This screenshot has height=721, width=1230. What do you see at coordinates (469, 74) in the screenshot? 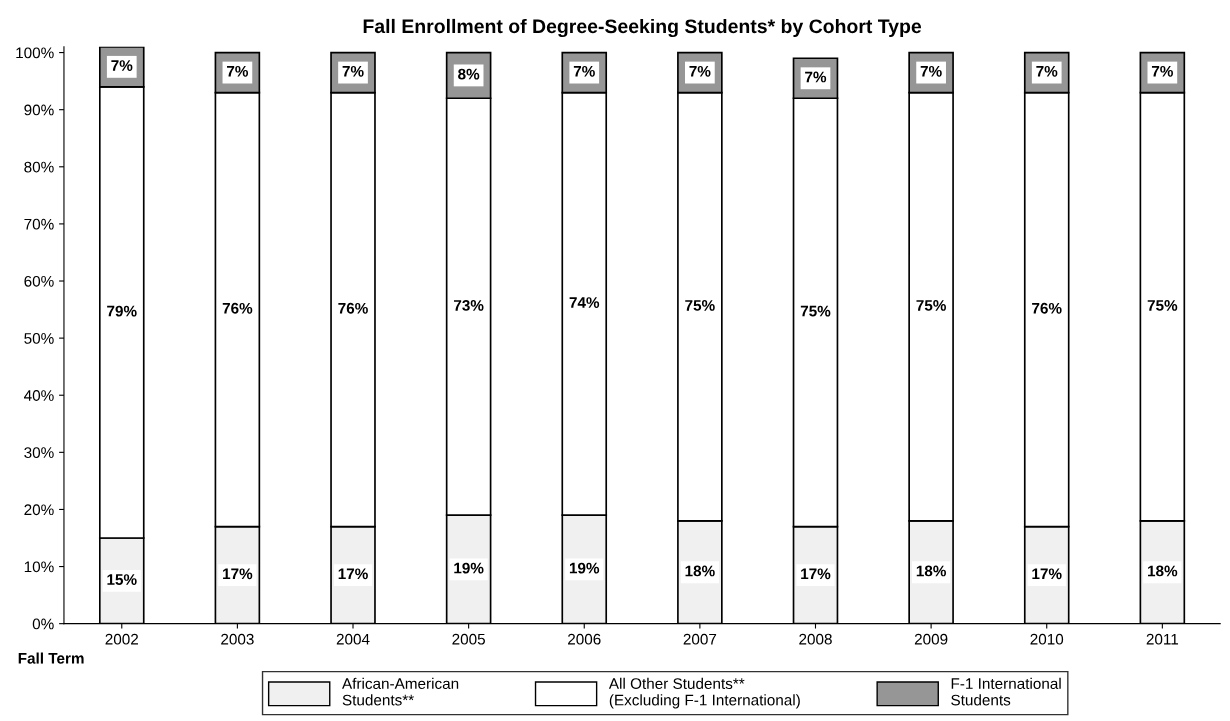
I see `data-label: 8%` at bounding box center [469, 74].